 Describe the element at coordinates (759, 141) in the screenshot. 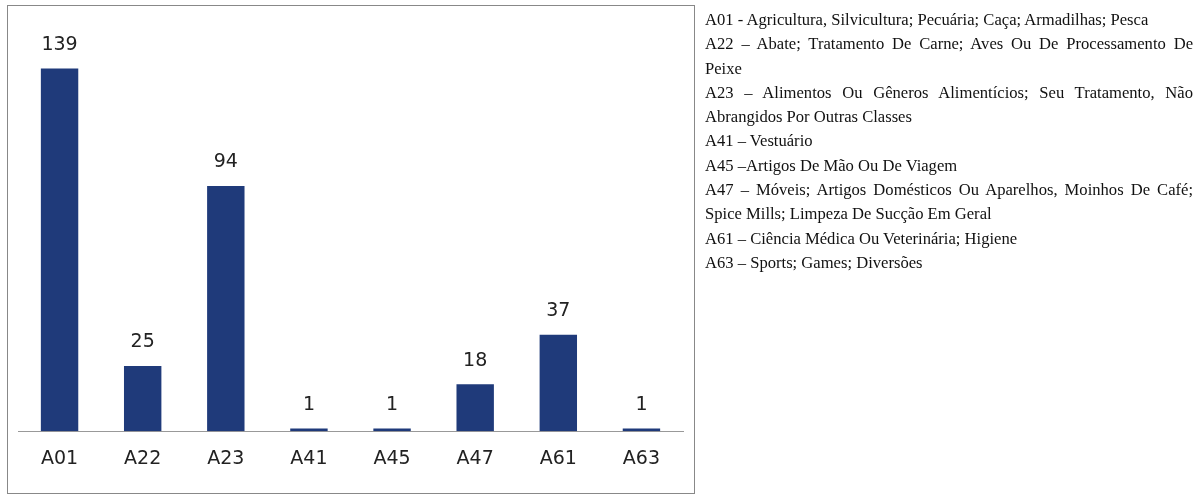

I see `text: A41 – Vestuário` at that location.